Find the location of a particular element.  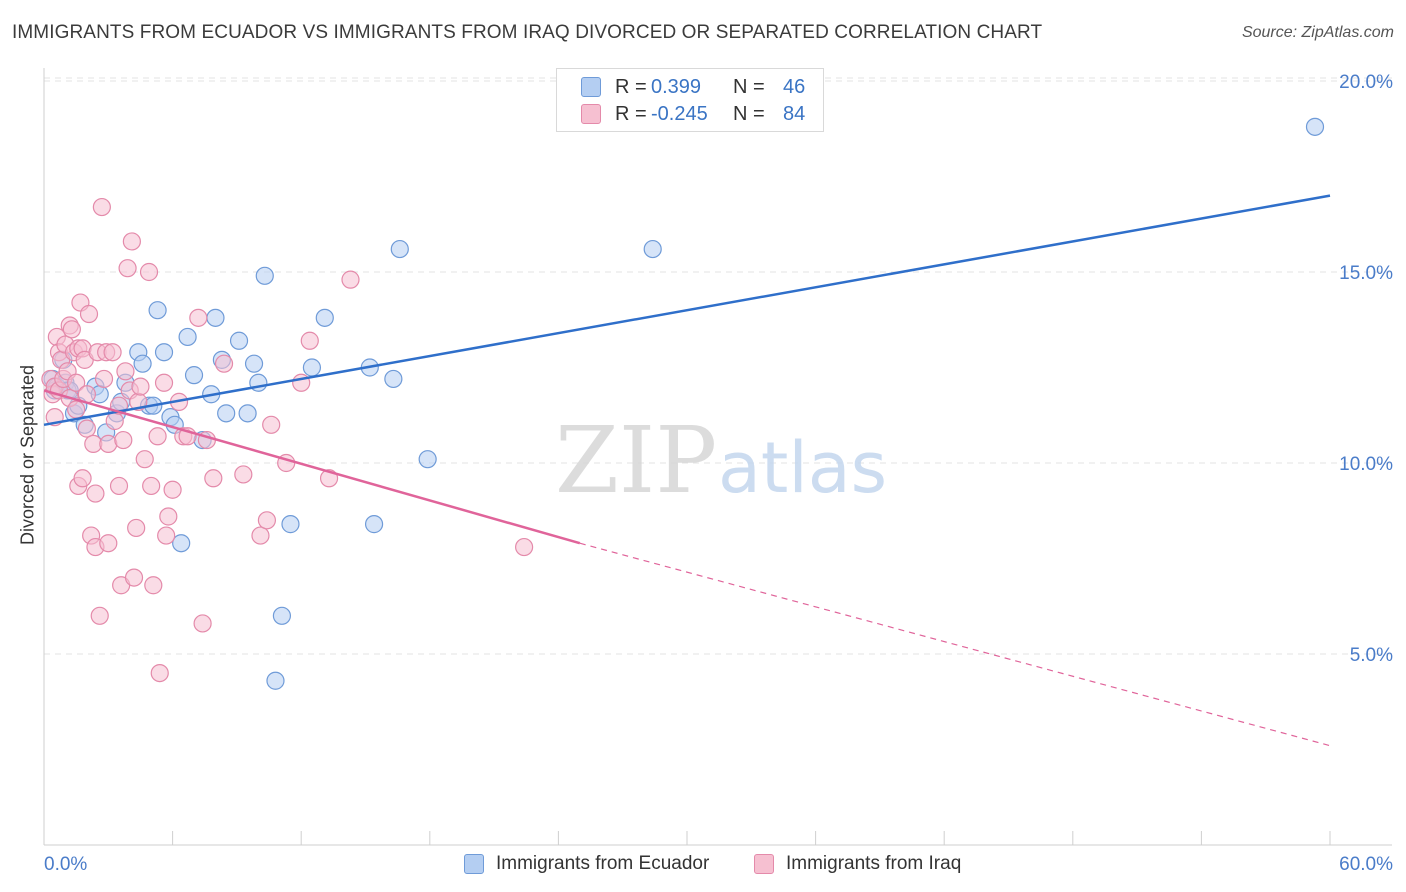

watermark: ZIP atlas is located at coordinates (721, 460).